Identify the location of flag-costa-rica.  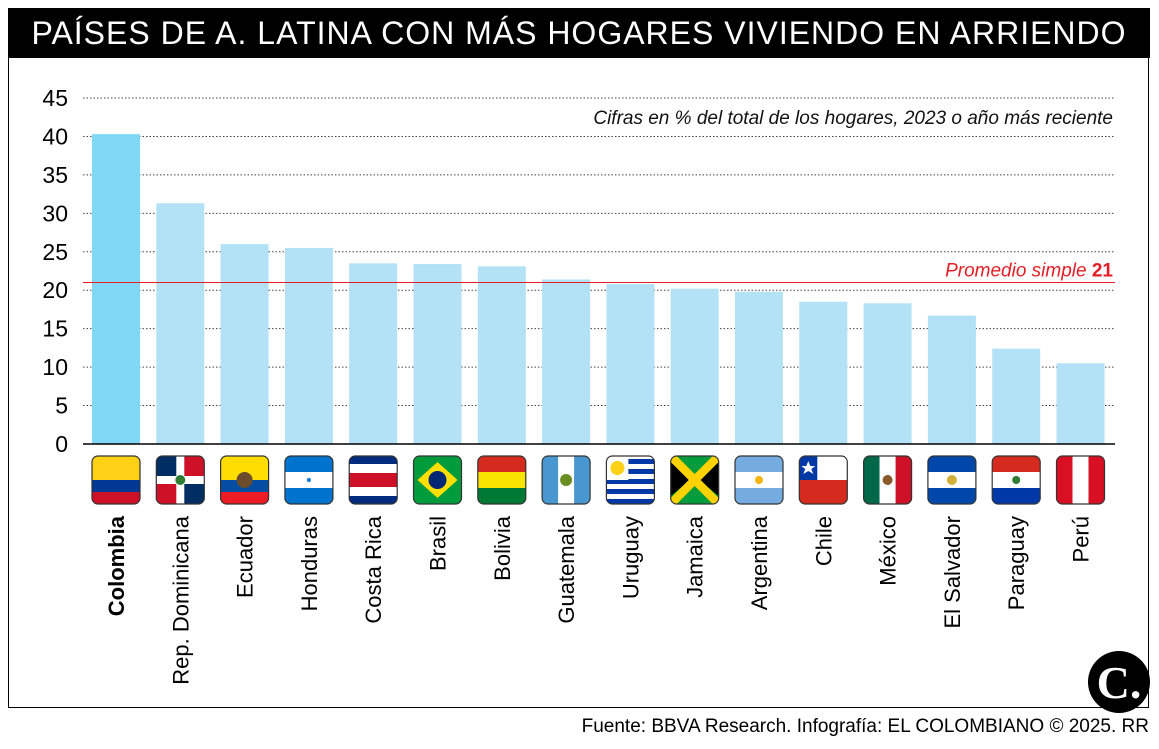
(373, 480).